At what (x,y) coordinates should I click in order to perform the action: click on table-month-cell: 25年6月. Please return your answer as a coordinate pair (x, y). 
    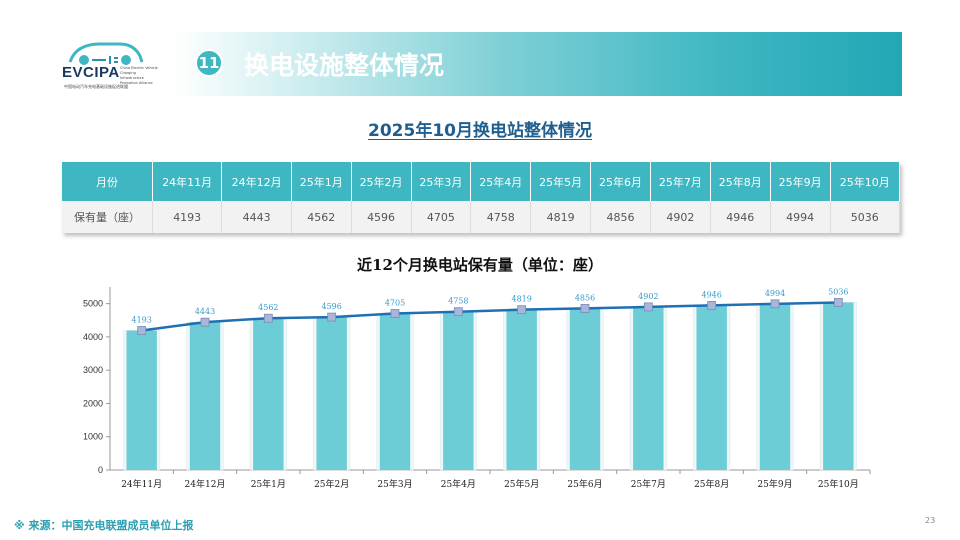
    Looking at the image, I should click on (620, 181).